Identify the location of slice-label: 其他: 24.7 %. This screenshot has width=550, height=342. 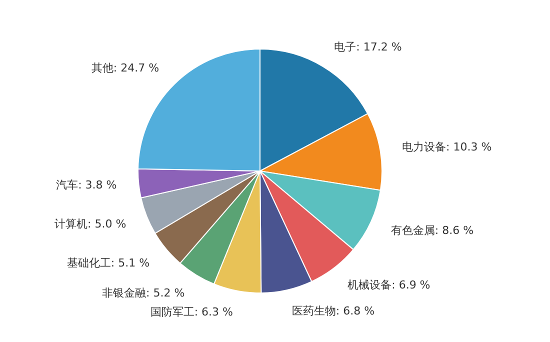
(125, 67).